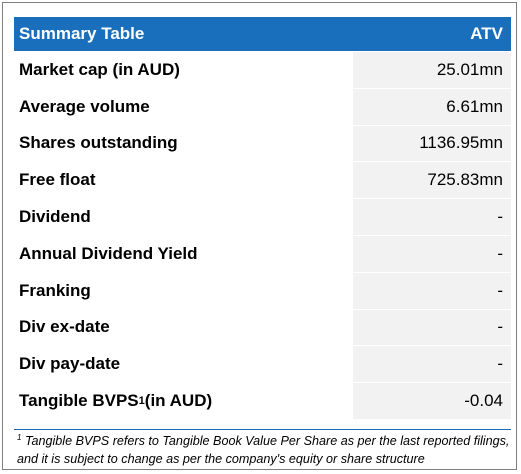  What do you see at coordinates (79, 401) in the screenshot?
I see `row-label-text: Tangible BVPS` at bounding box center [79, 401].